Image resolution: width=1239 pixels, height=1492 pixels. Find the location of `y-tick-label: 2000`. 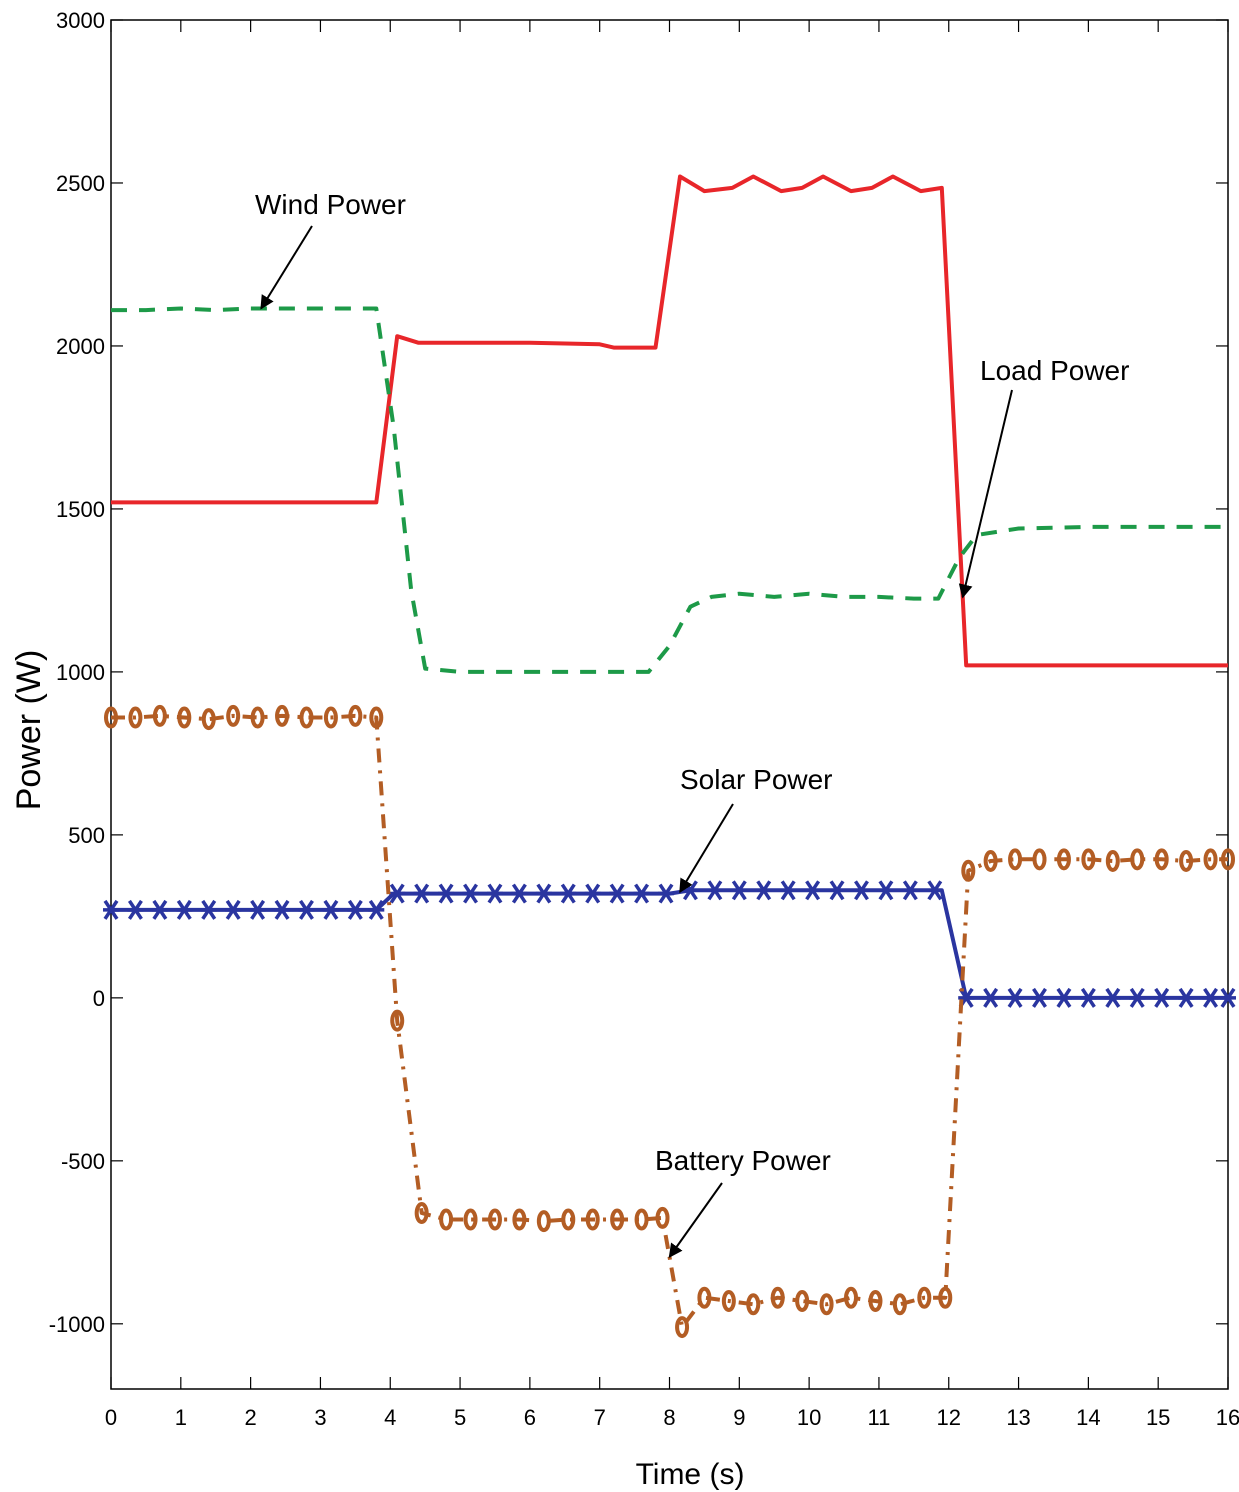

y-tick-label: 2000 is located at coordinates (80, 346).